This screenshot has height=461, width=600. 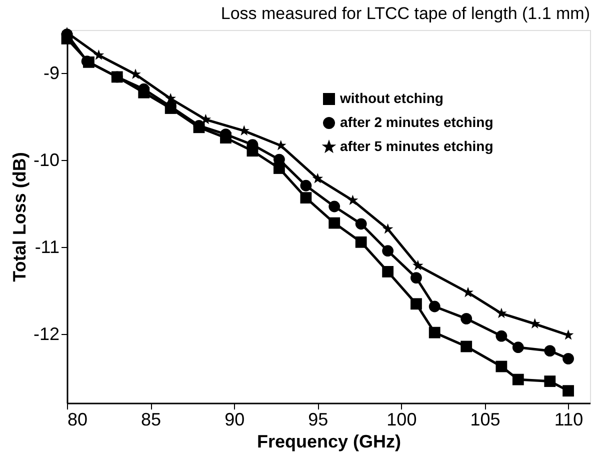 What do you see at coordinates (46, 160) in the screenshot?
I see `y-tick-label: -10` at bounding box center [46, 160].